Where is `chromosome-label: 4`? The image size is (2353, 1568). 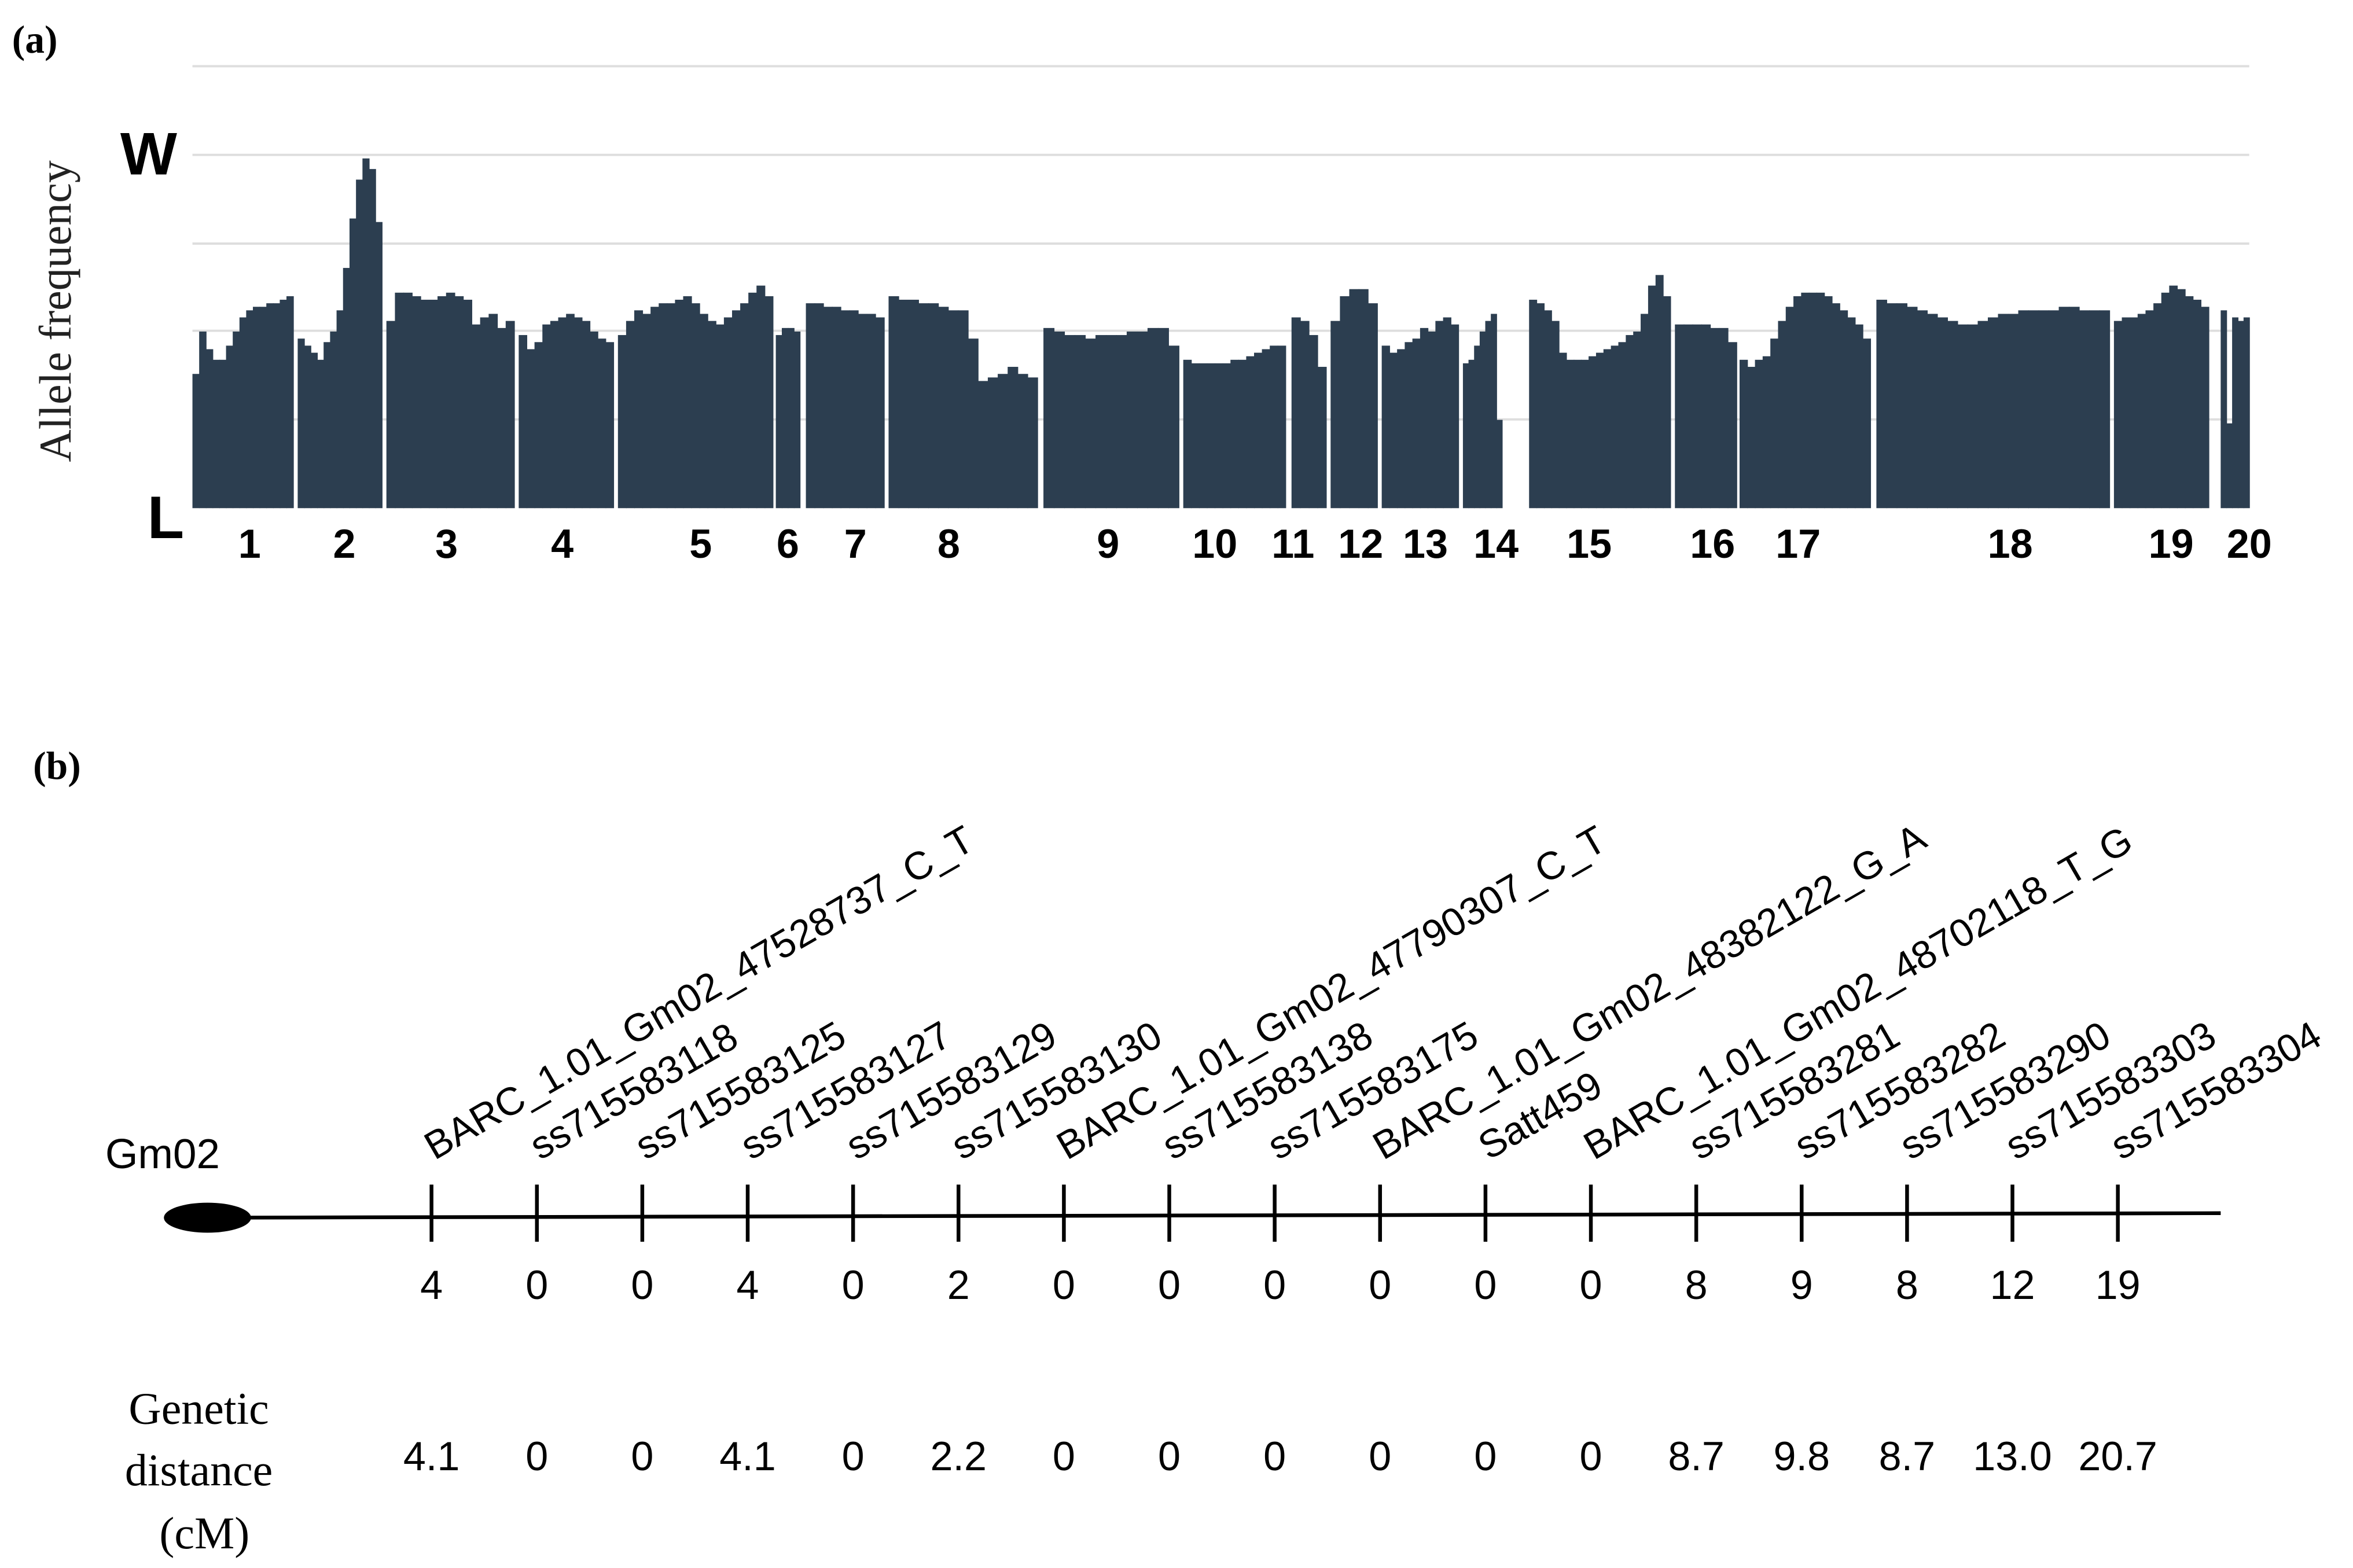
chromosome-label: 4 is located at coordinates (562, 544).